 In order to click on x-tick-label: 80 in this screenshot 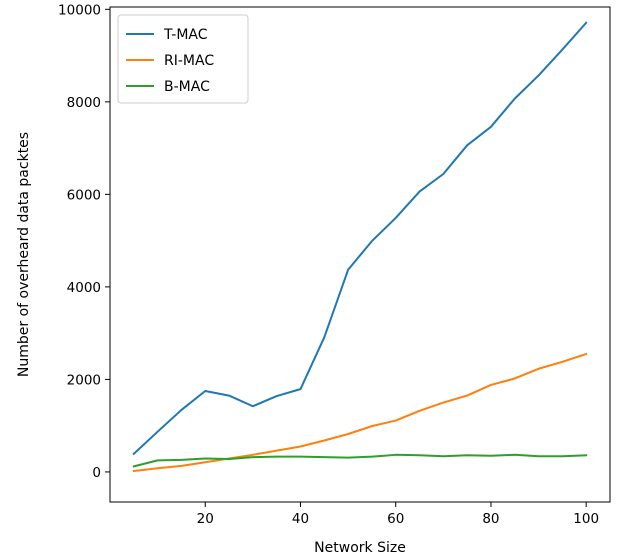, I will do `click(490, 519)`.